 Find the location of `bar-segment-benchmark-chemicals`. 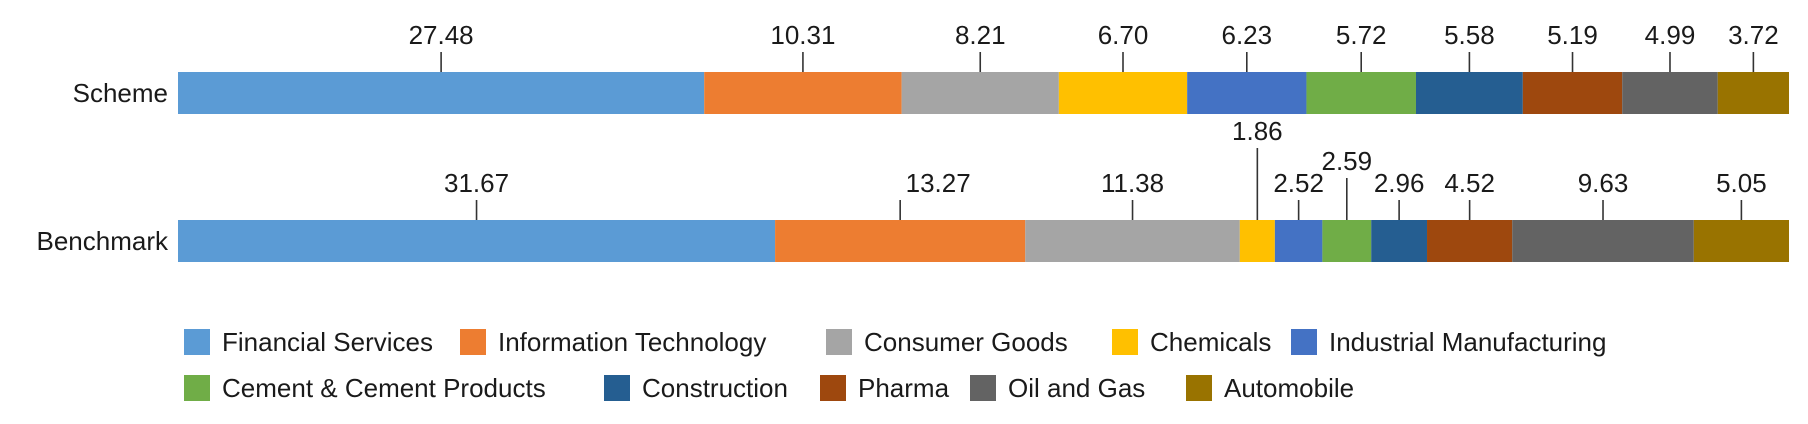

bar-segment-benchmark-chemicals is located at coordinates (1257, 241).